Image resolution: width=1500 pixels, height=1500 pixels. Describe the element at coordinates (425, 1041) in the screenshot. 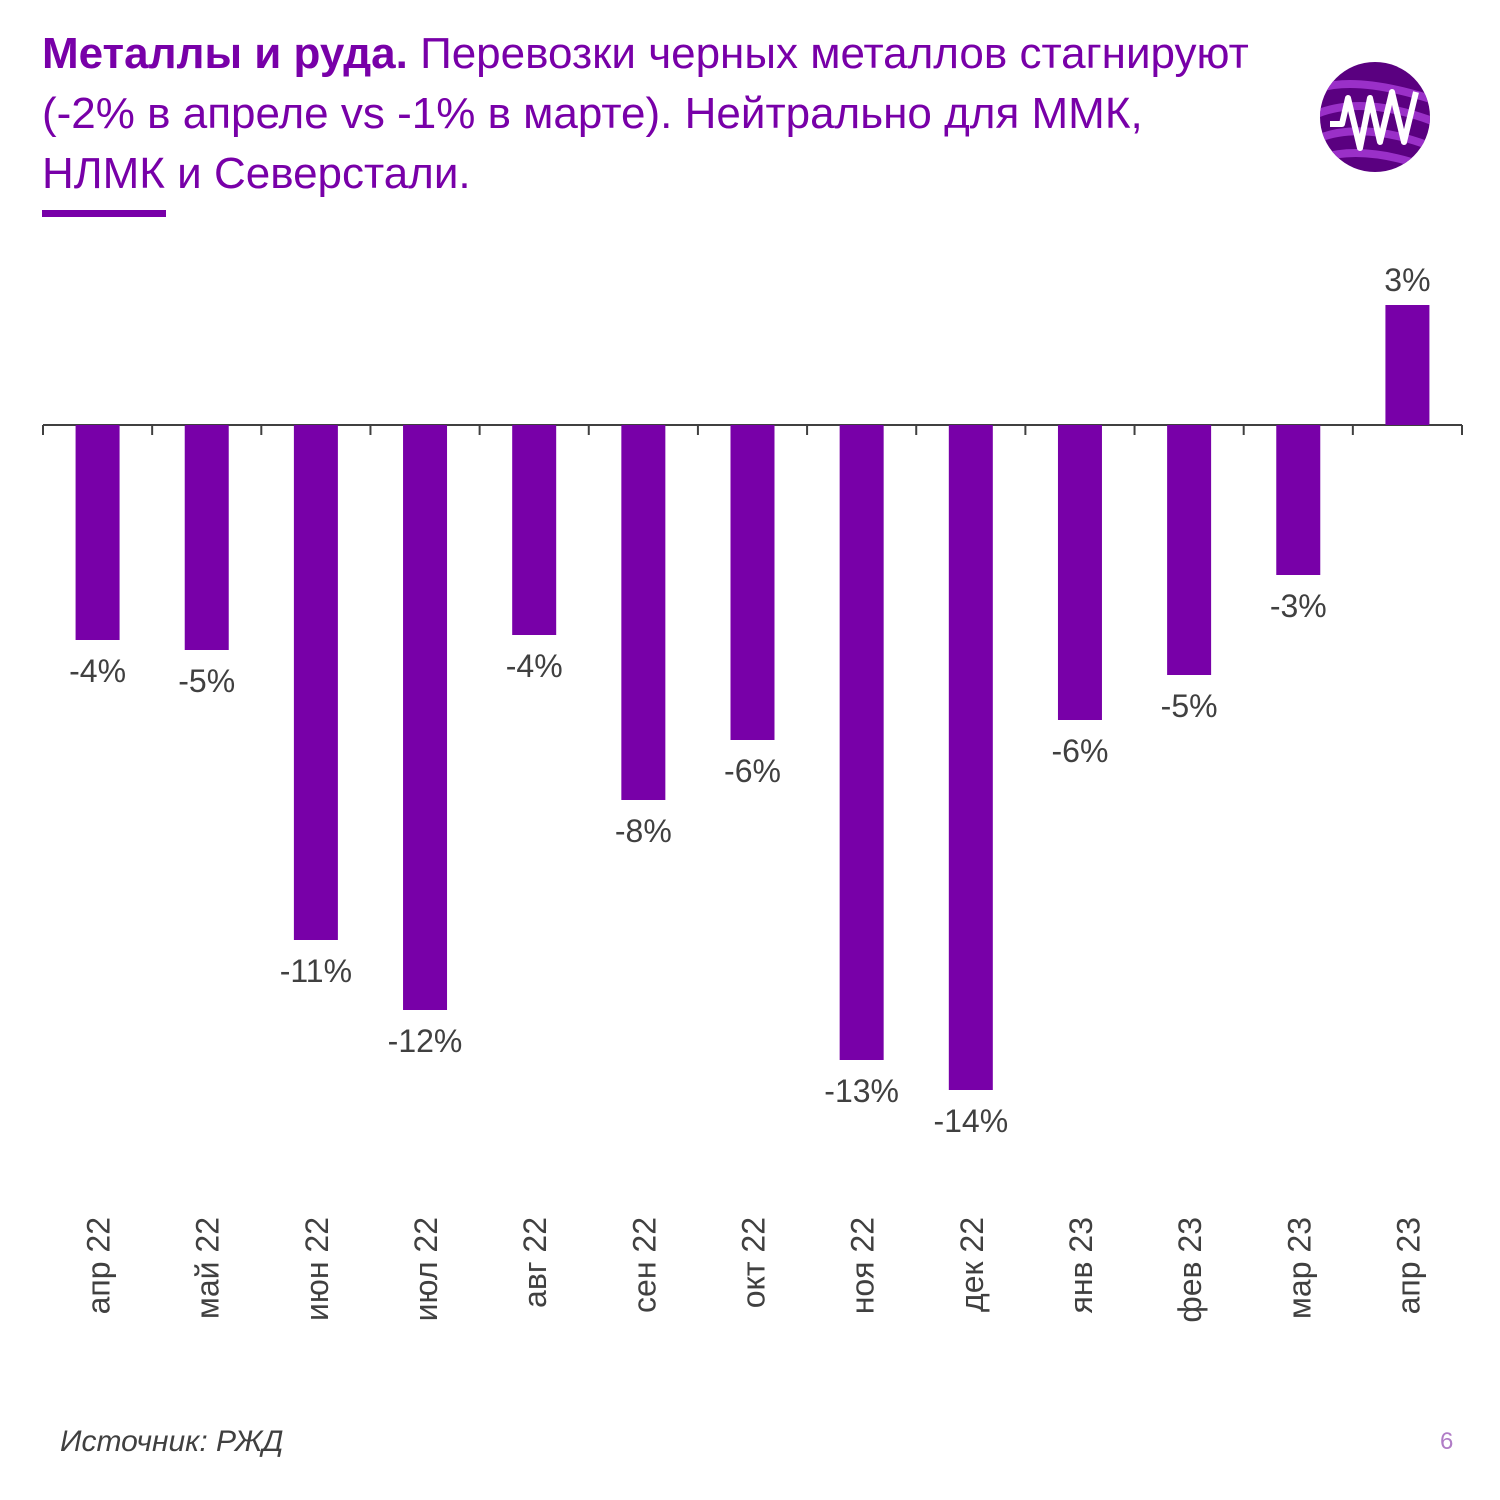

I see `data-label: -12%` at that location.